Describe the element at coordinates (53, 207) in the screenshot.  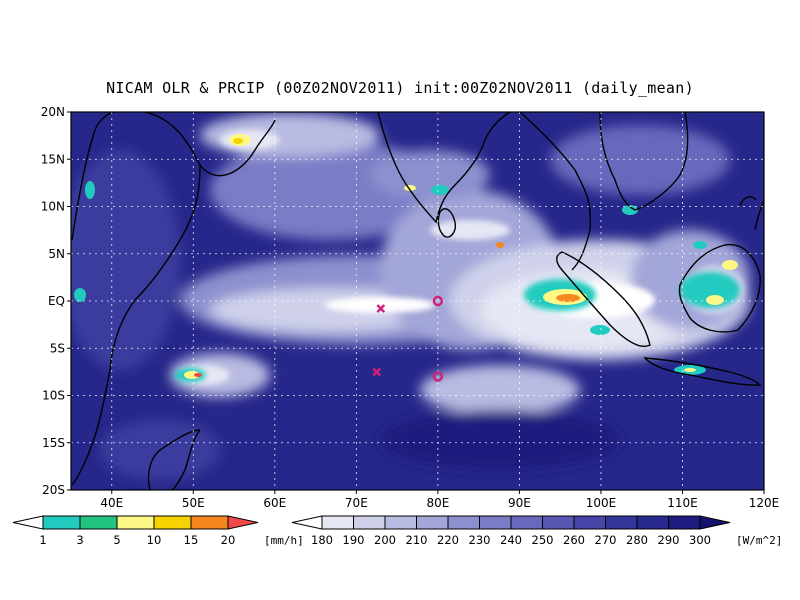
I see `lat-tick-label: 10N` at that location.